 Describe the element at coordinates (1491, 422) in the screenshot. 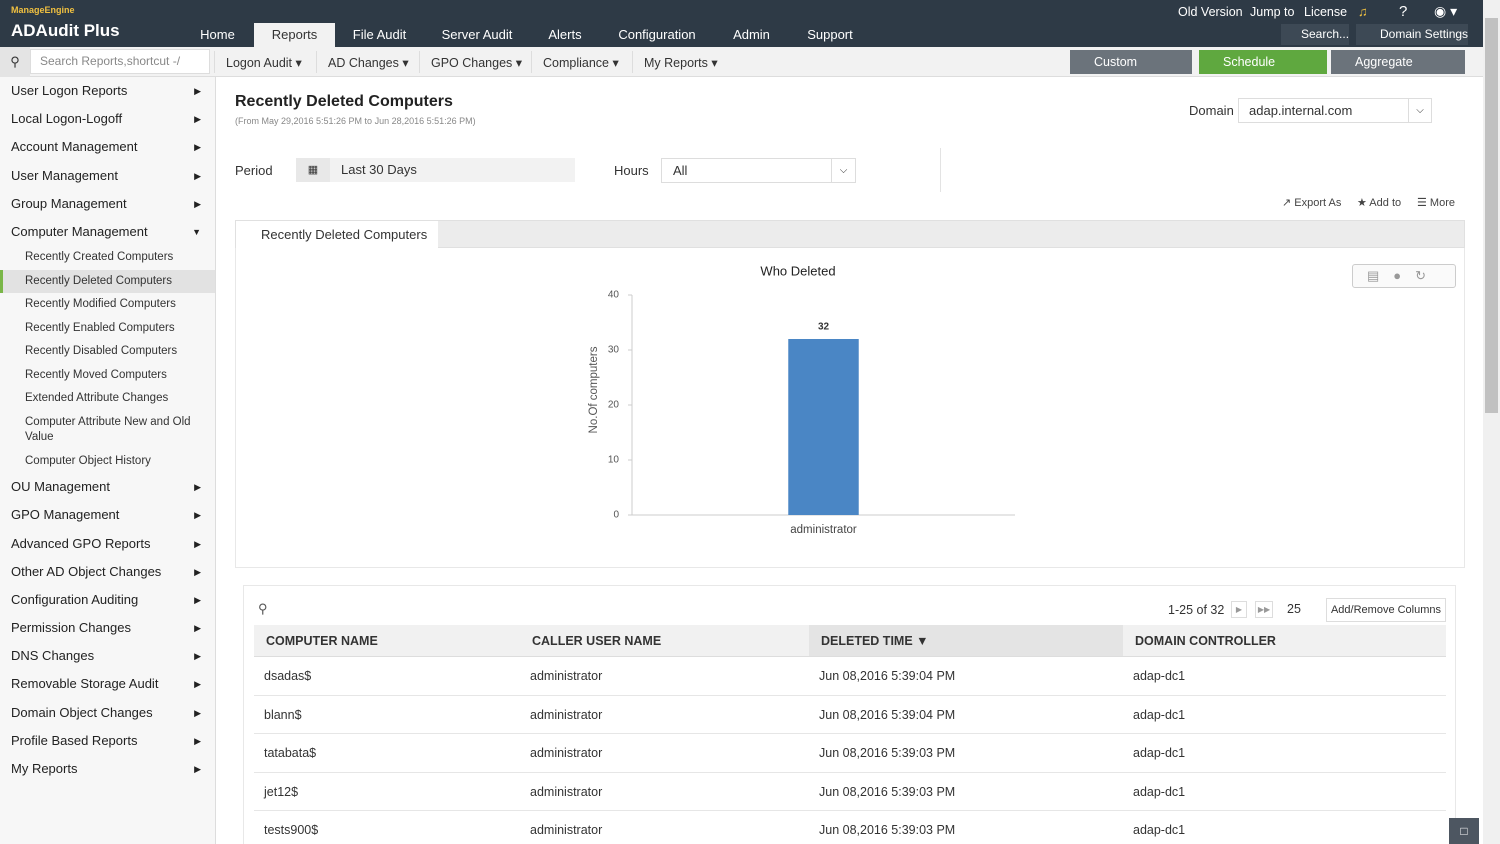

I see `scrollbar` at that location.